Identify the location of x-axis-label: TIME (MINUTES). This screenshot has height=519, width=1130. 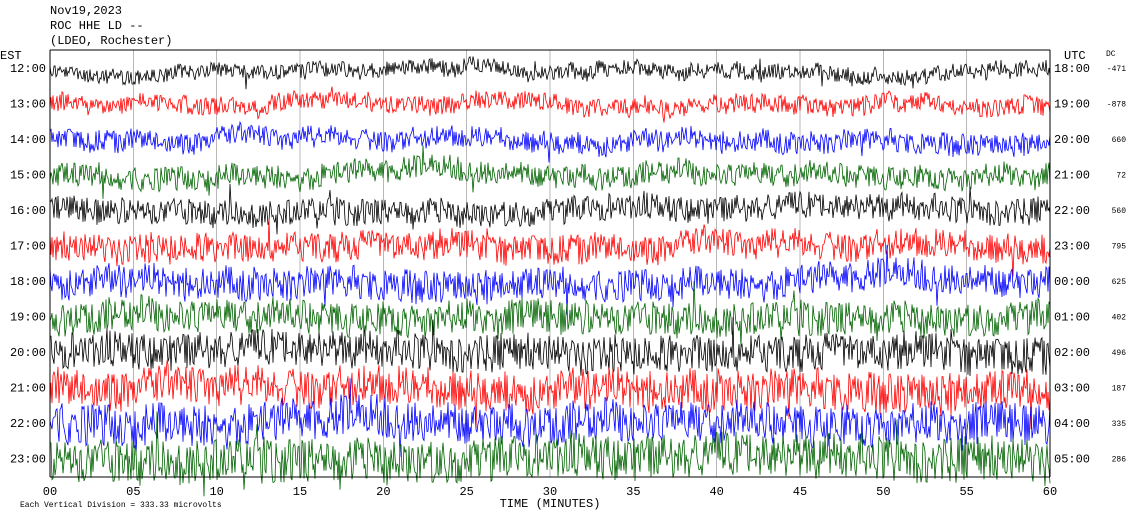
(550, 504).